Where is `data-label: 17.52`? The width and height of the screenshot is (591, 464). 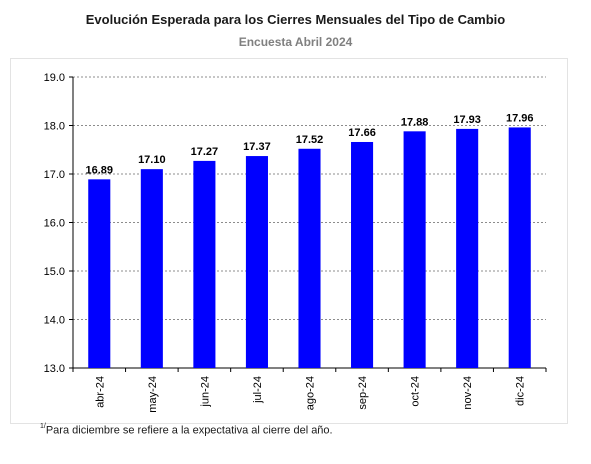
data-label: 17.52 is located at coordinates (310, 140).